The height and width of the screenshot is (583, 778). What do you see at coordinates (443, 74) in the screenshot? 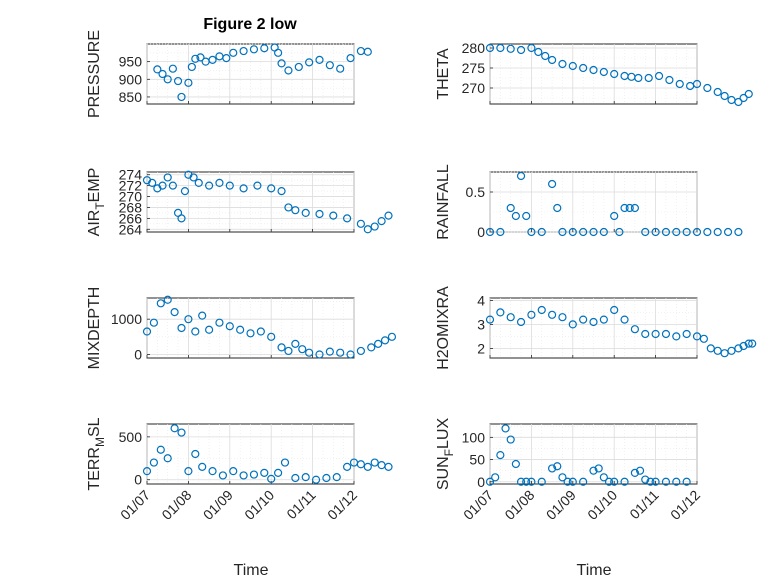
I see `y-axis-label: THETA` at bounding box center [443, 74].